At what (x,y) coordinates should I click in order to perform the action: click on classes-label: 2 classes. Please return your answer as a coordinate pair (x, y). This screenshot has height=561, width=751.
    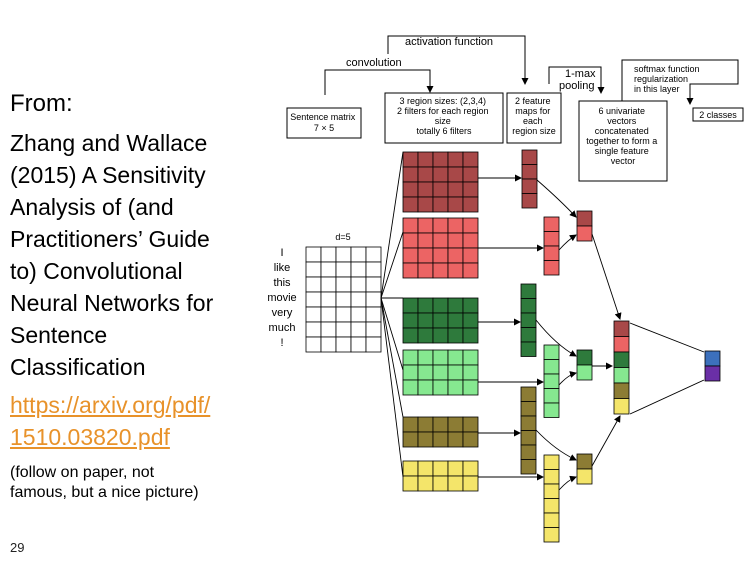
    Looking at the image, I should click on (718, 115).